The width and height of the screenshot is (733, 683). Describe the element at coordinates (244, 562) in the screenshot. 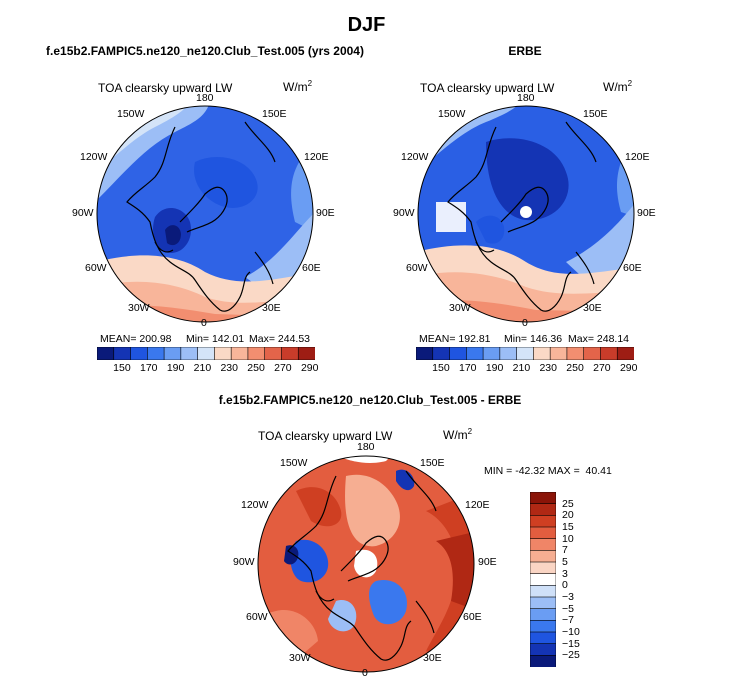

I see `panel3-lon-90w: 90W` at that location.